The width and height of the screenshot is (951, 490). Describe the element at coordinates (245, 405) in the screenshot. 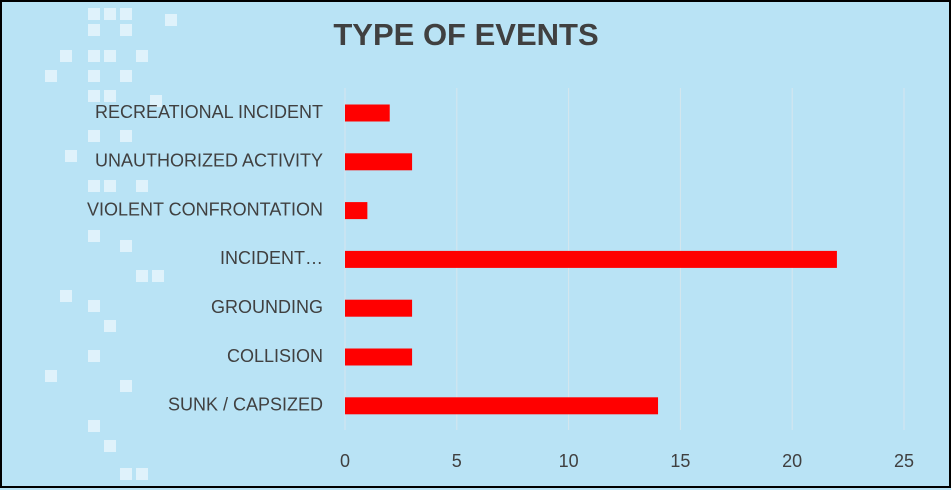

I see `y-tick-label: SUNK / CAPSIZED` at that location.